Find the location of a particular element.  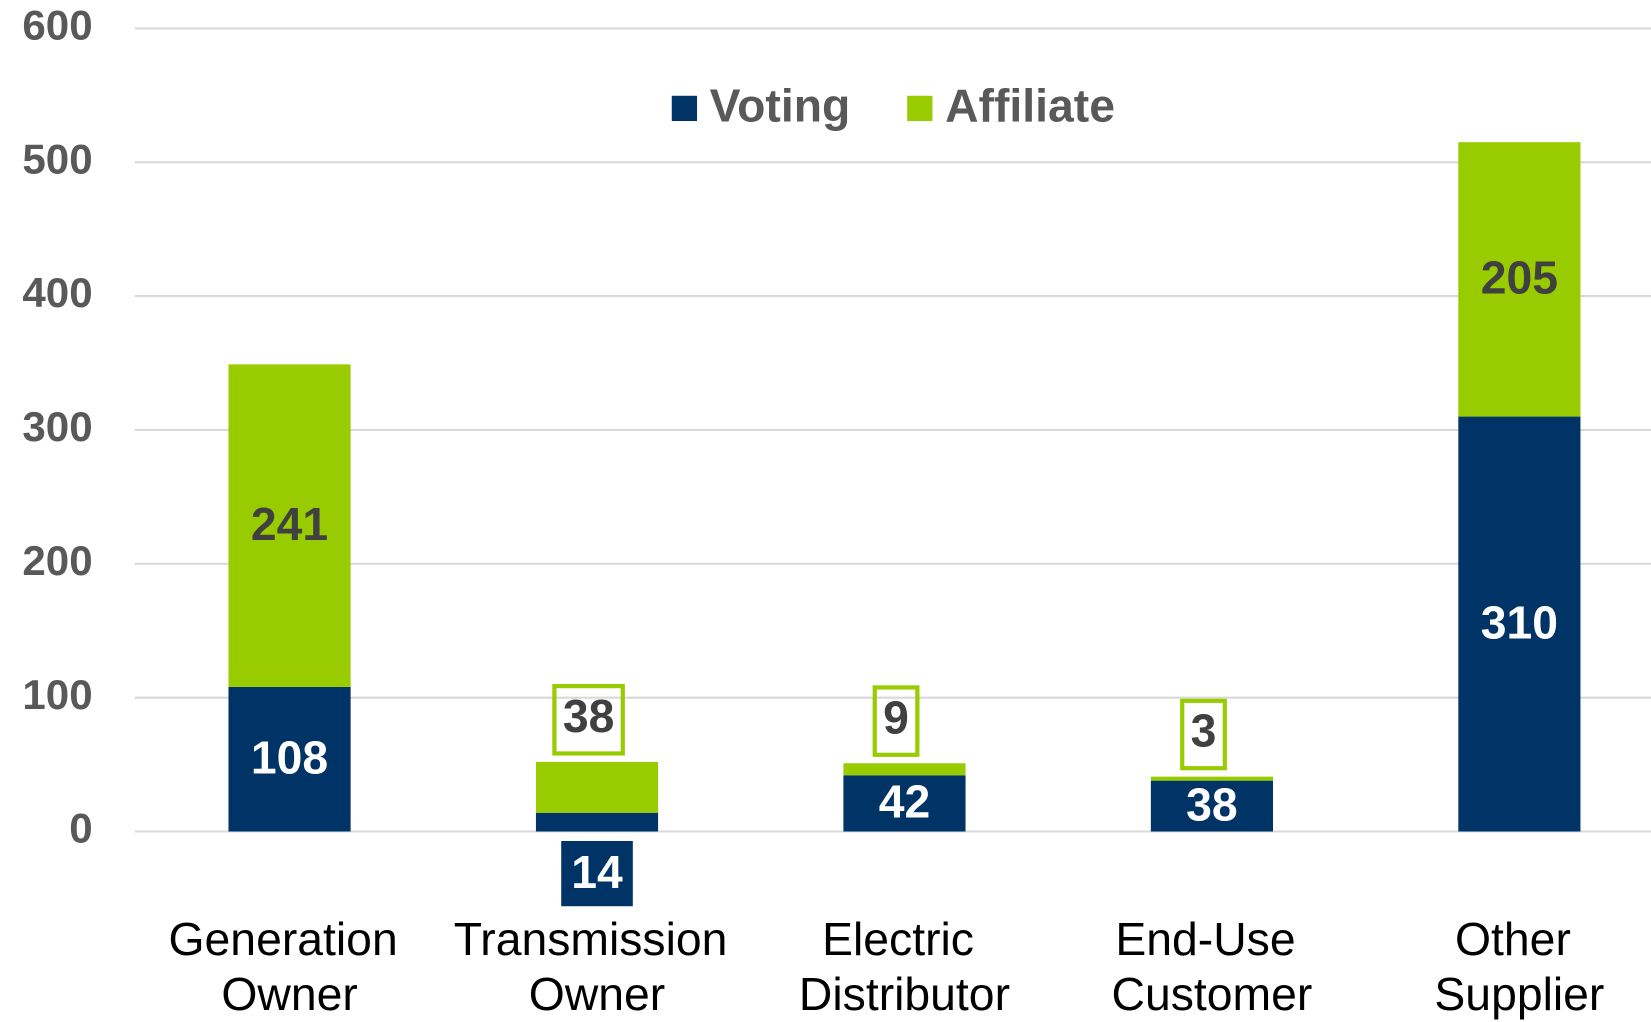

x-tick-label: End-Use Customer is located at coordinates (1212, 966).